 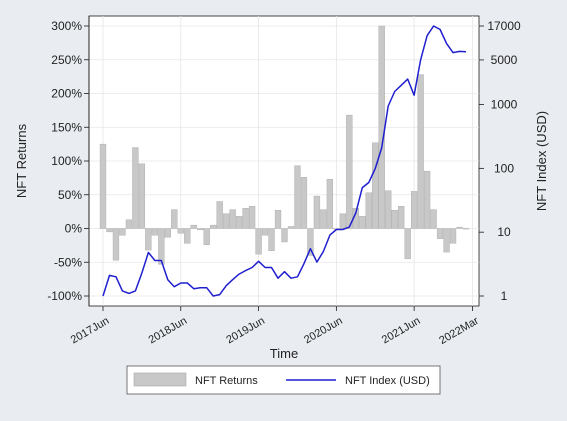 I want to click on left-tick-label: 150%, so click(x=66, y=127).